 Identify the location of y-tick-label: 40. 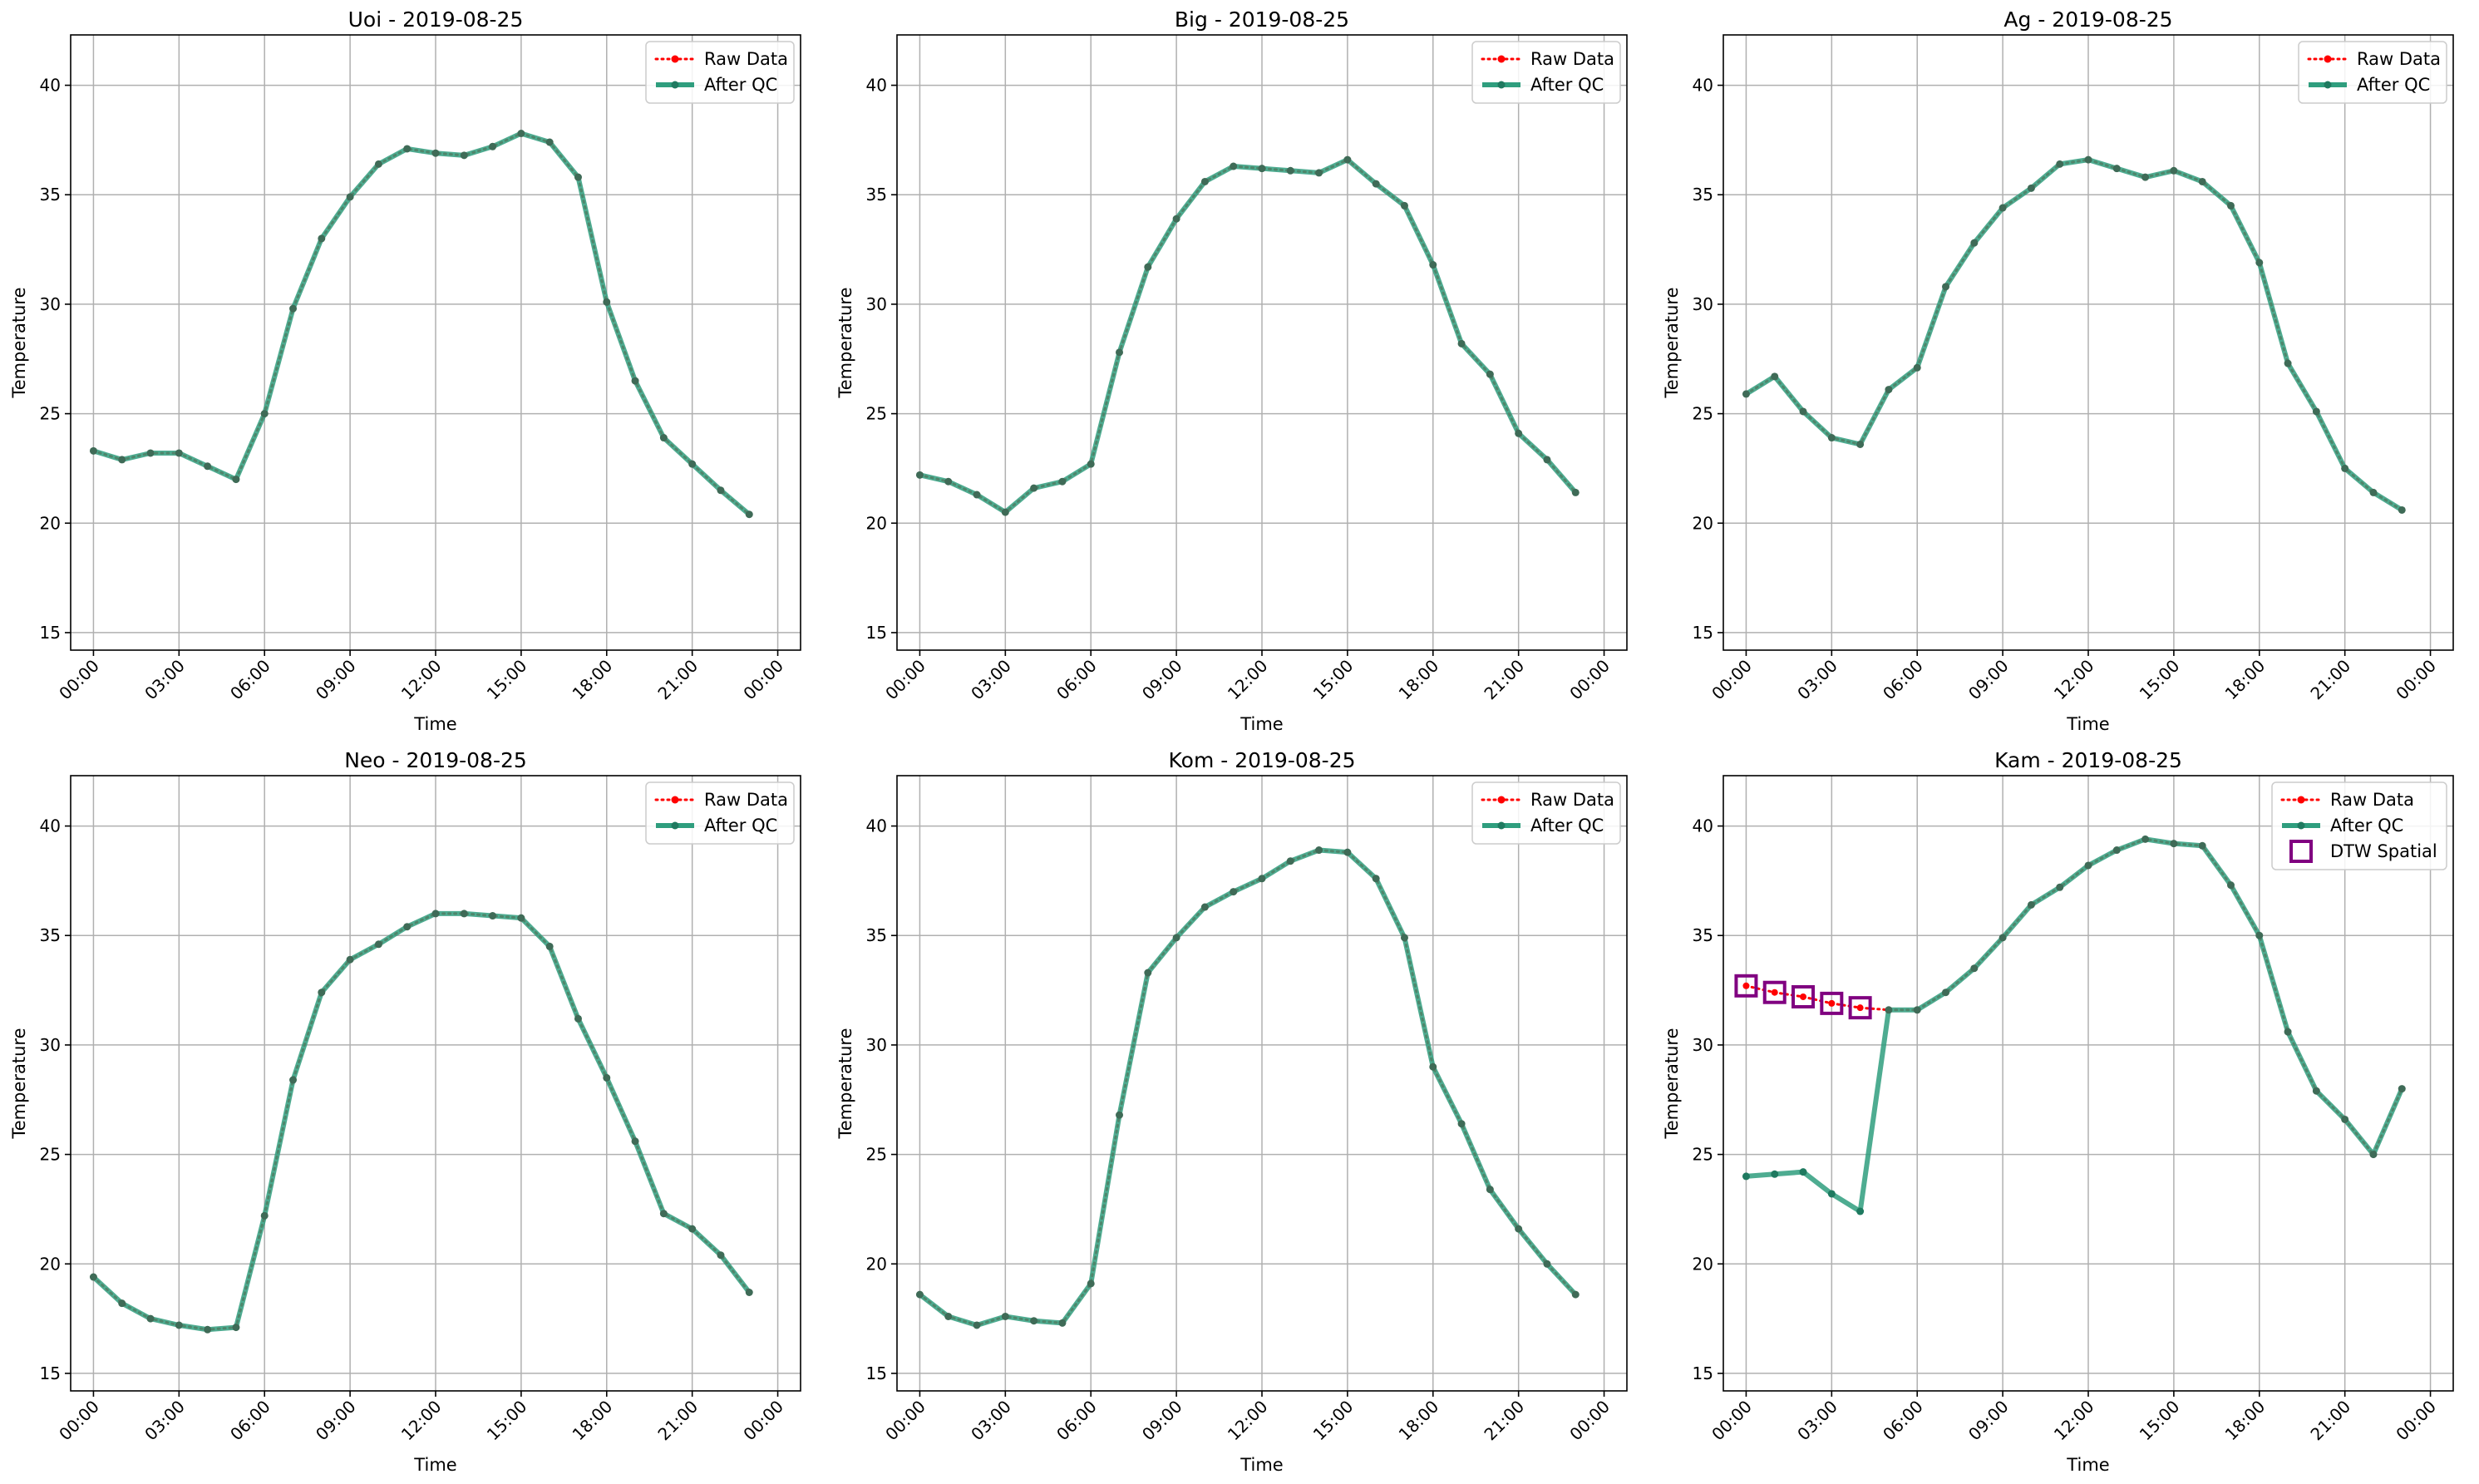
(876, 86).